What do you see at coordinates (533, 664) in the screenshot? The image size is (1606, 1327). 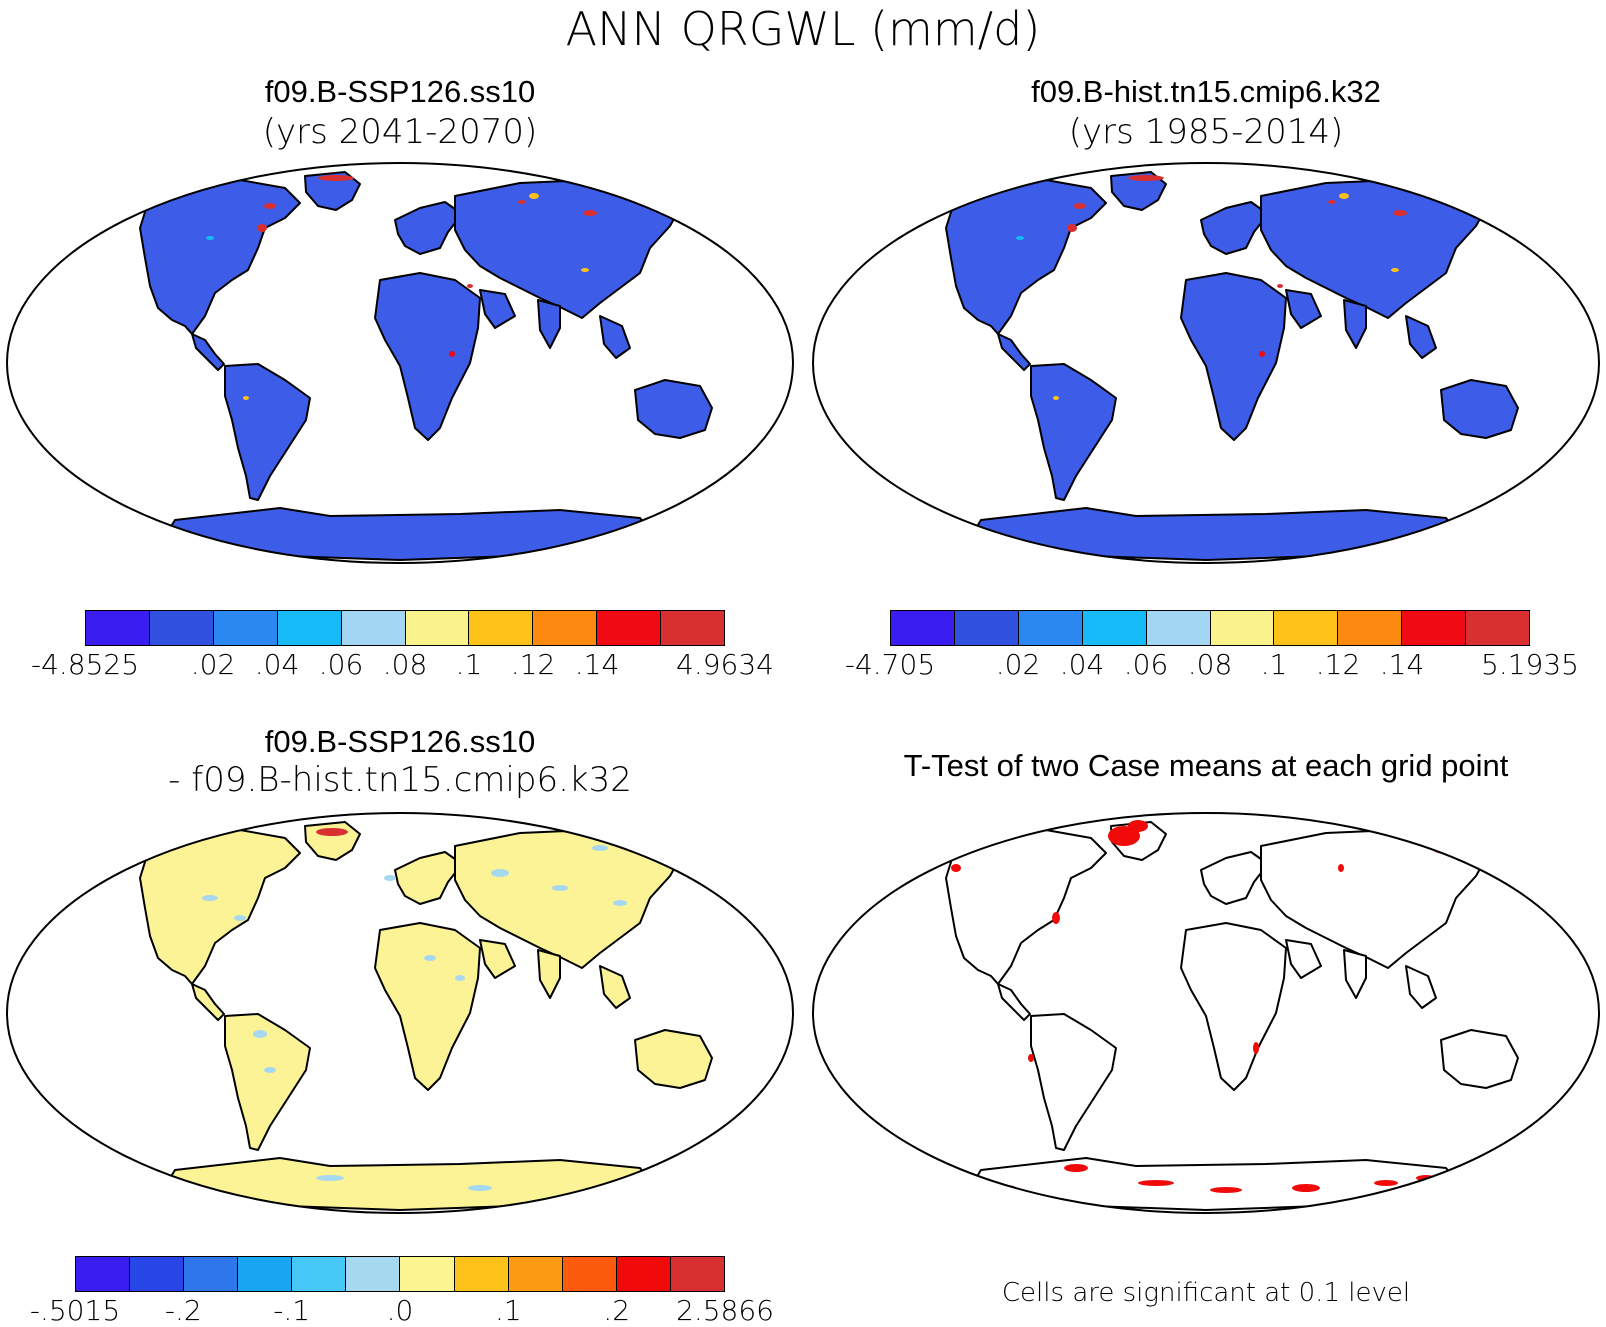 I see `colorbar-label: .12` at bounding box center [533, 664].